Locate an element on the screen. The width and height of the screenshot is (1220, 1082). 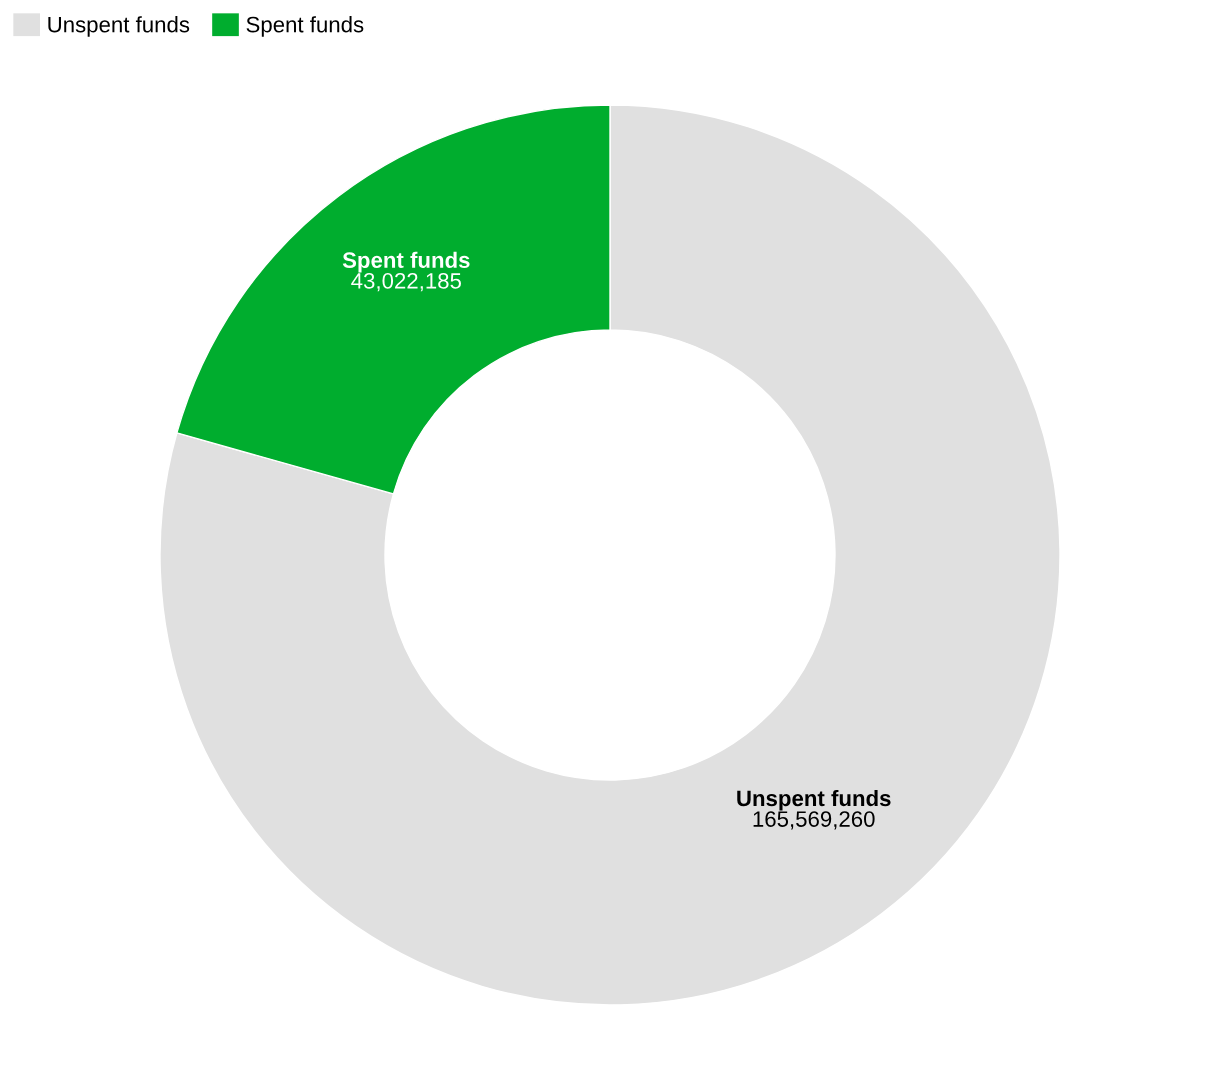
data-label: 43,022,185 is located at coordinates (406, 282).